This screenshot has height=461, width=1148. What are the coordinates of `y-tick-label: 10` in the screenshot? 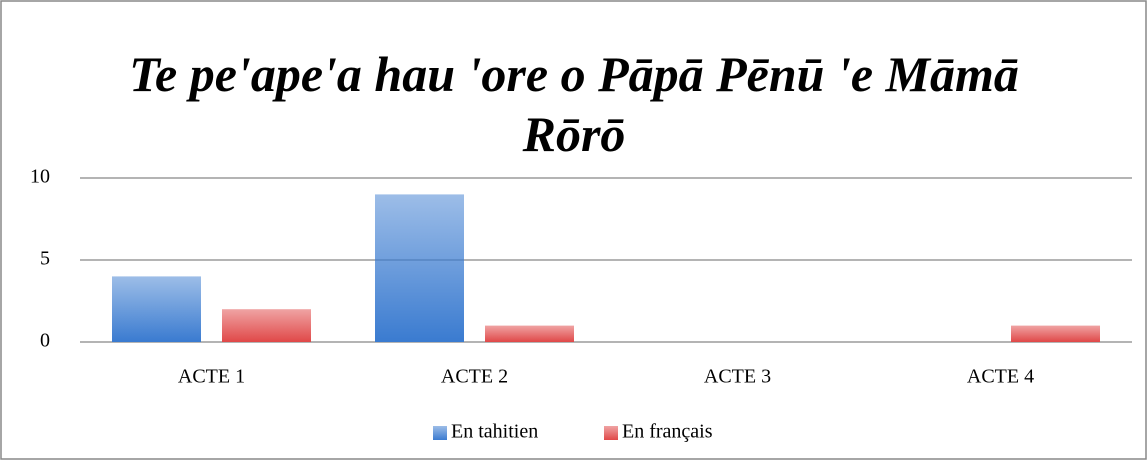 It's located at (40, 177).